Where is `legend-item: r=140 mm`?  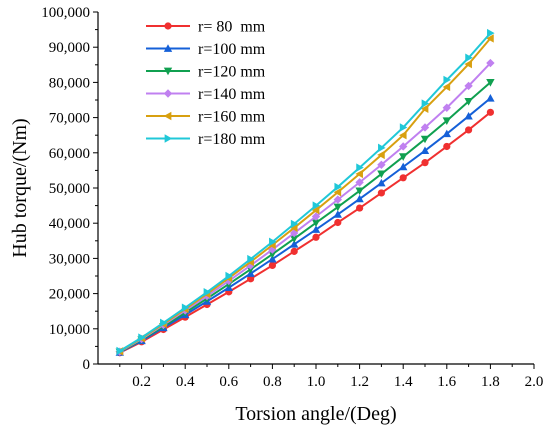
legend-item: r=140 mm is located at coordinates (206, 94).